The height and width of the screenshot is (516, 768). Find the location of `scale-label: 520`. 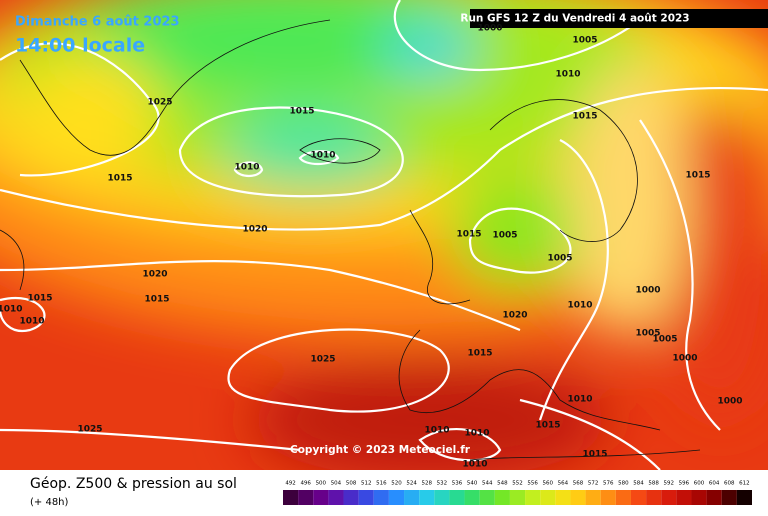

scale-label: 520 is located at coordinates (396, 484).